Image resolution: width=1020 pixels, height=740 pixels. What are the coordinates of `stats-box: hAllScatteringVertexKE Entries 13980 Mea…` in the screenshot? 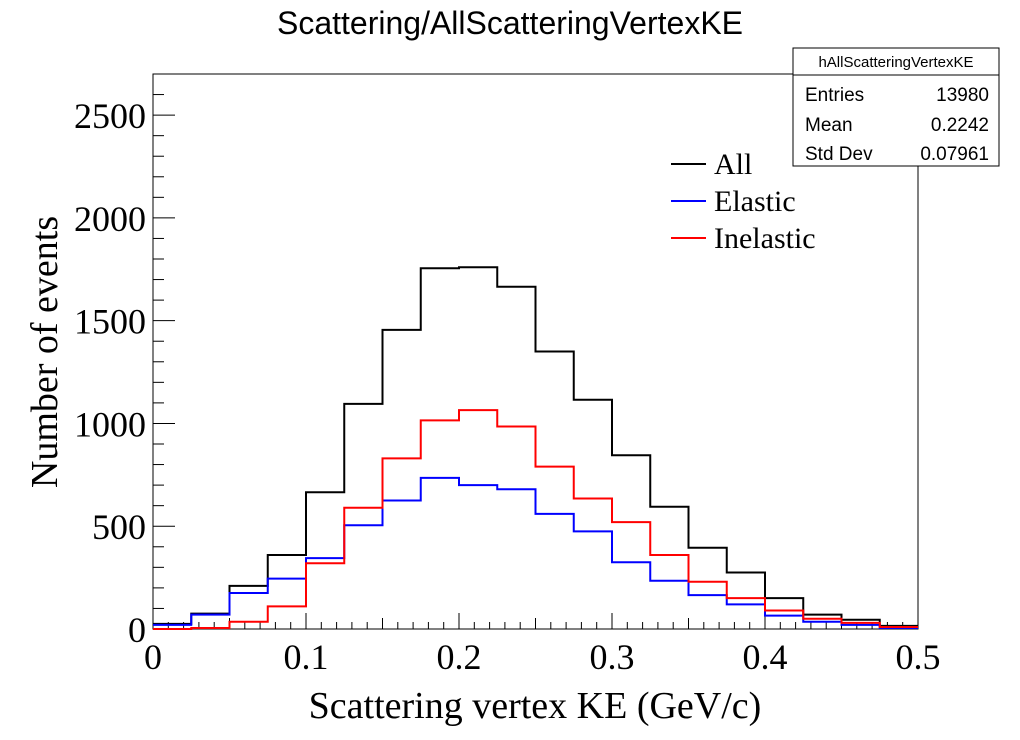 It's located at (896, 107).